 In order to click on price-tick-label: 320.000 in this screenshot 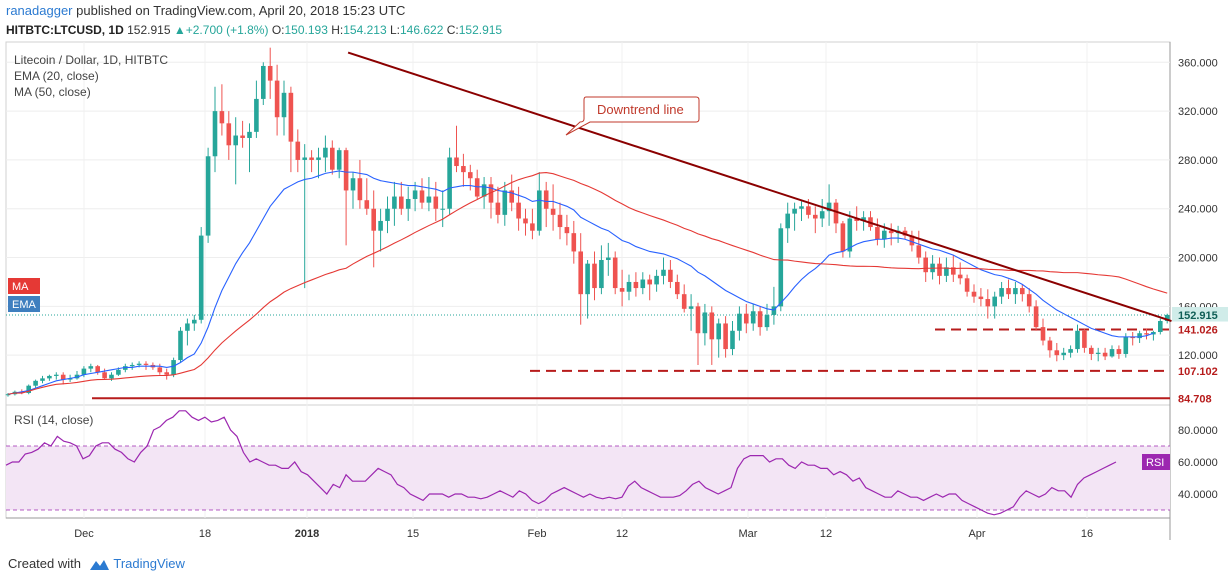, I will do `click(1198, 112)`.